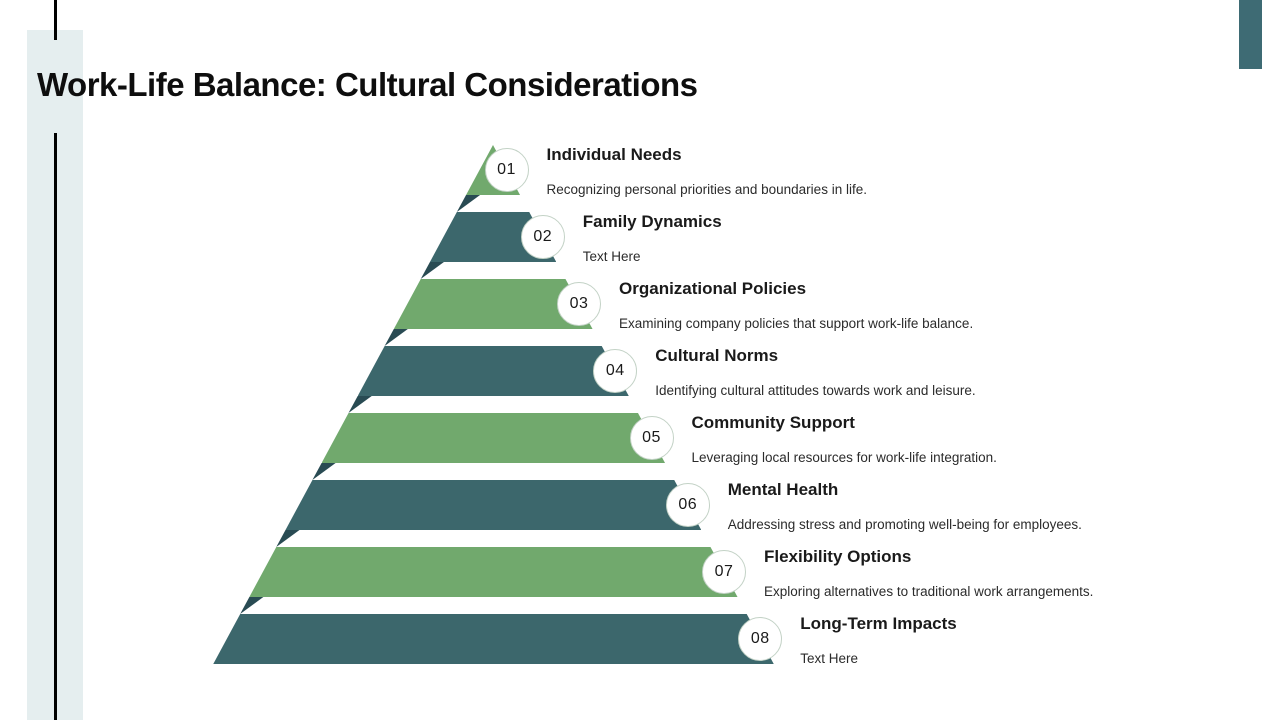  I want to click on step-number-badge: 02, so click(542, 237).